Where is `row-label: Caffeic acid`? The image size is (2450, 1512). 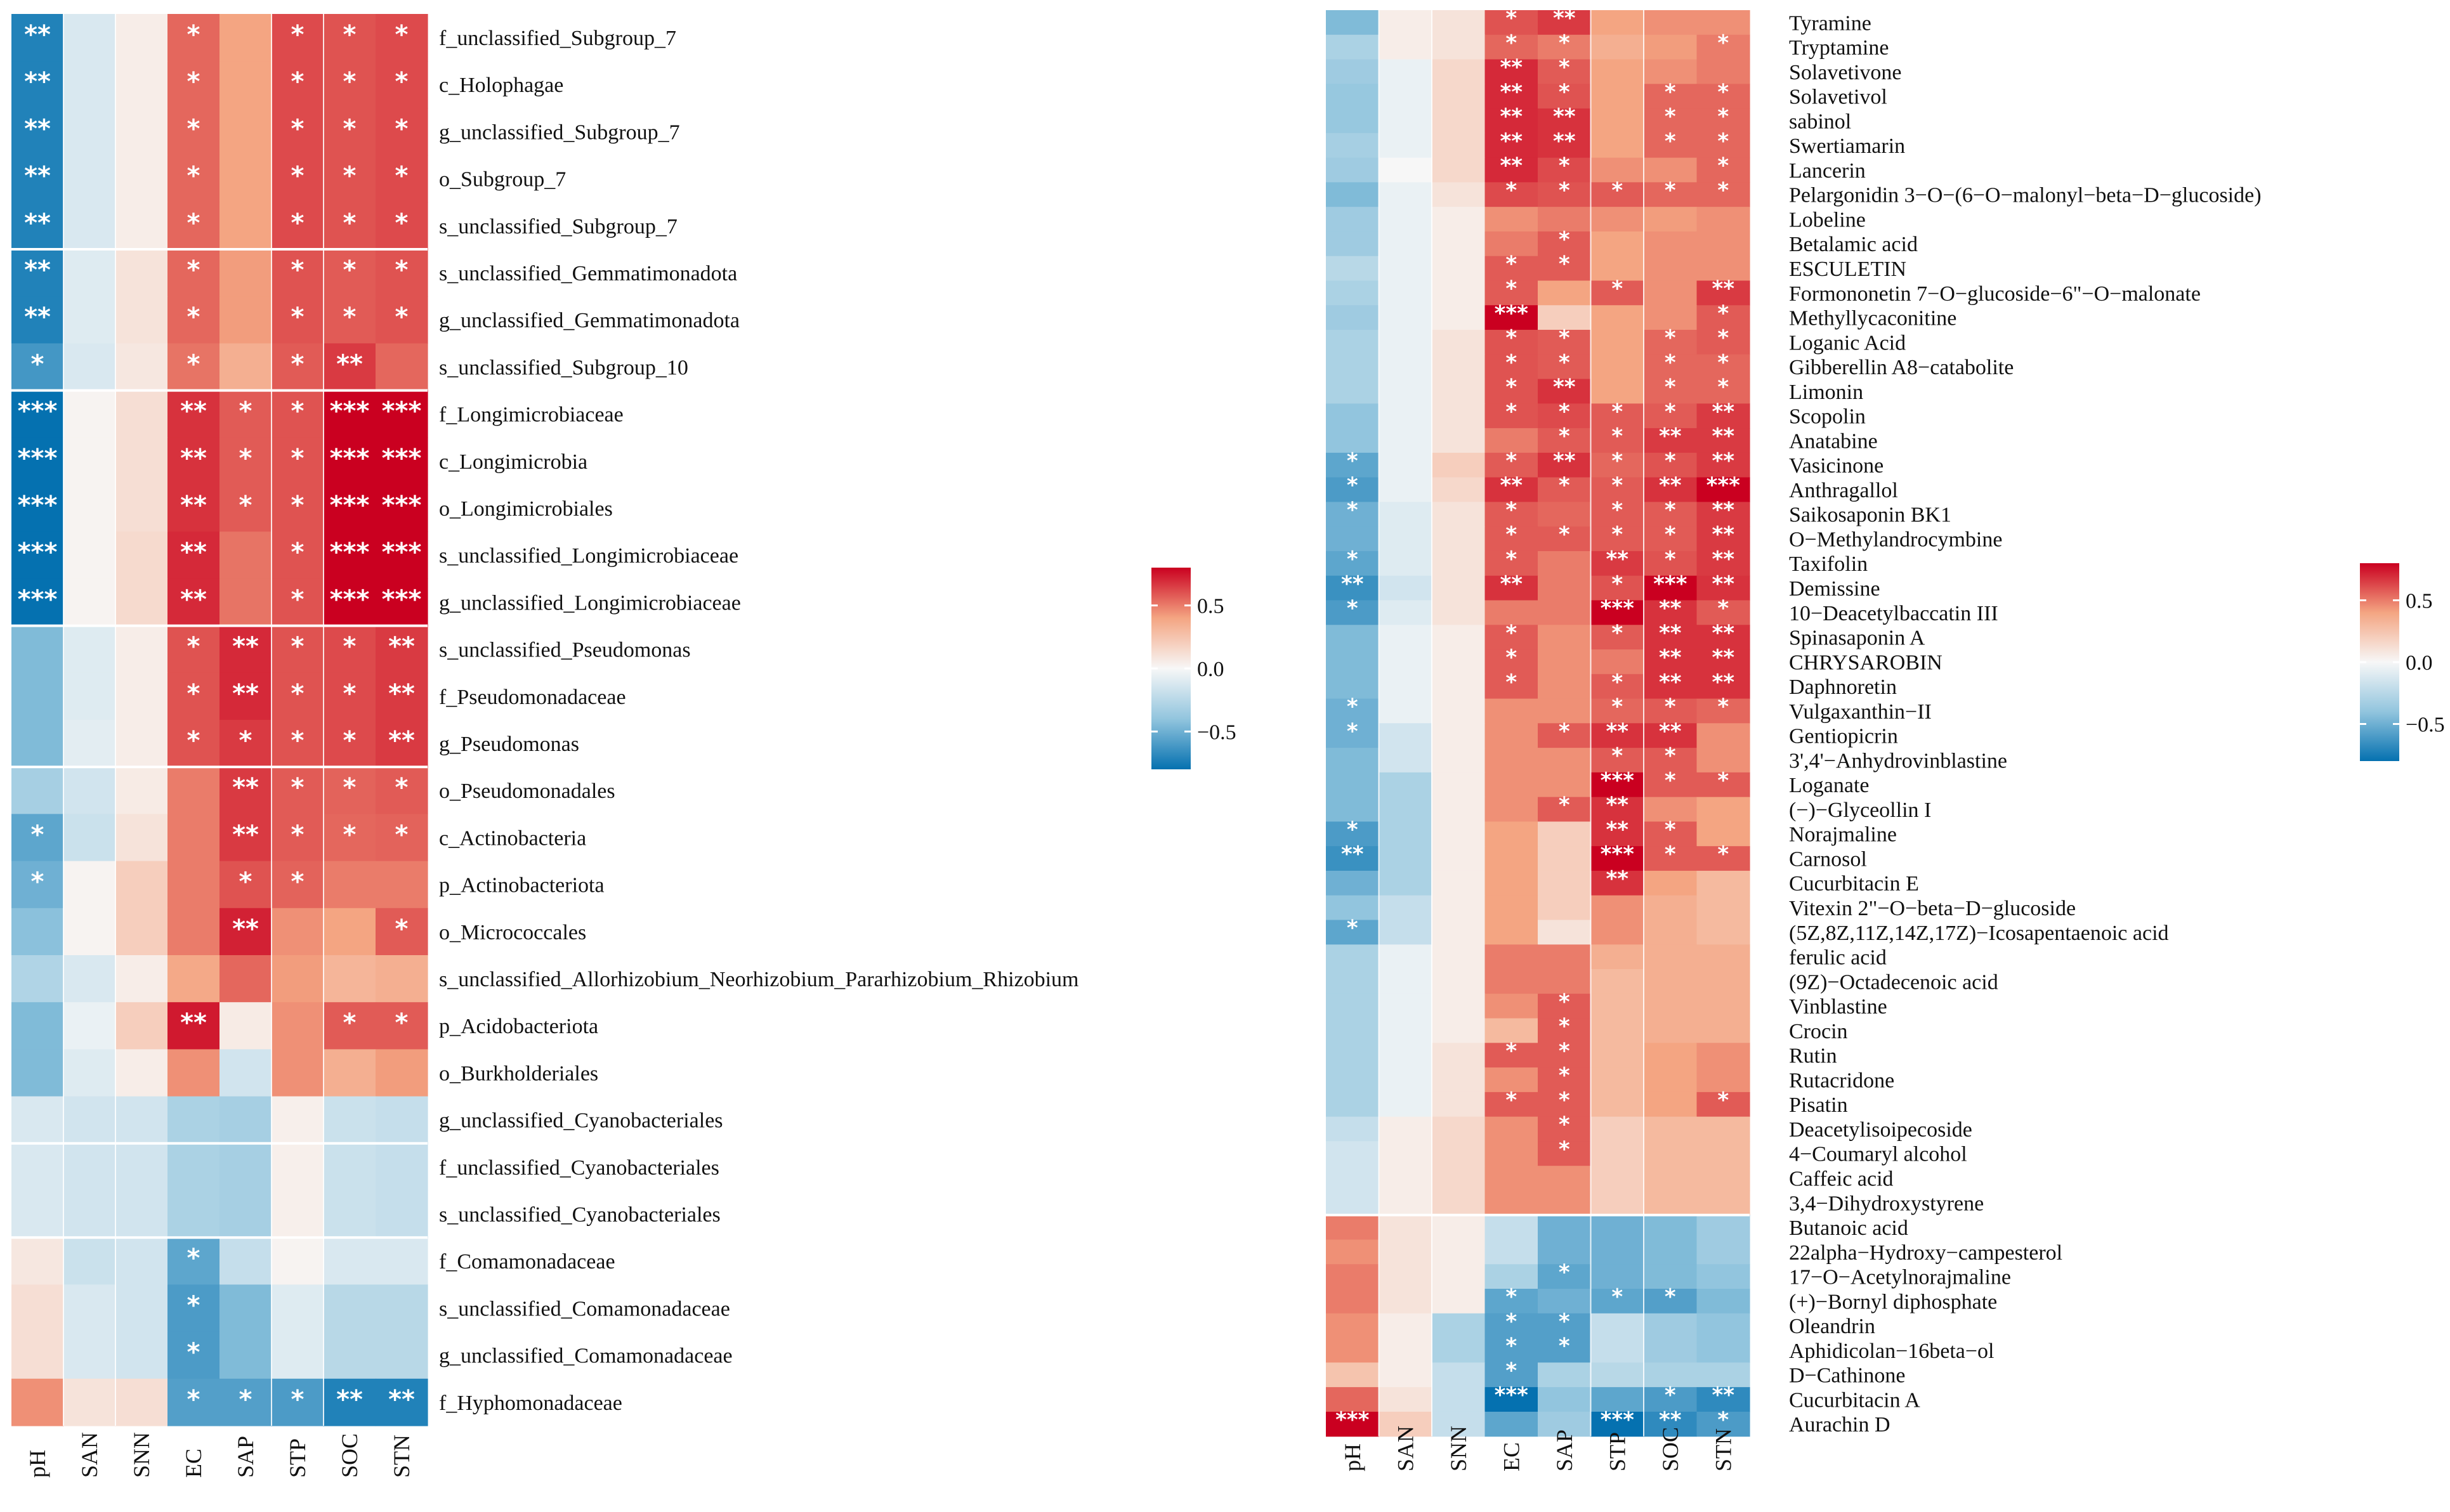
row-label: Caffeic acid is located at coordinates (1842, 1179).